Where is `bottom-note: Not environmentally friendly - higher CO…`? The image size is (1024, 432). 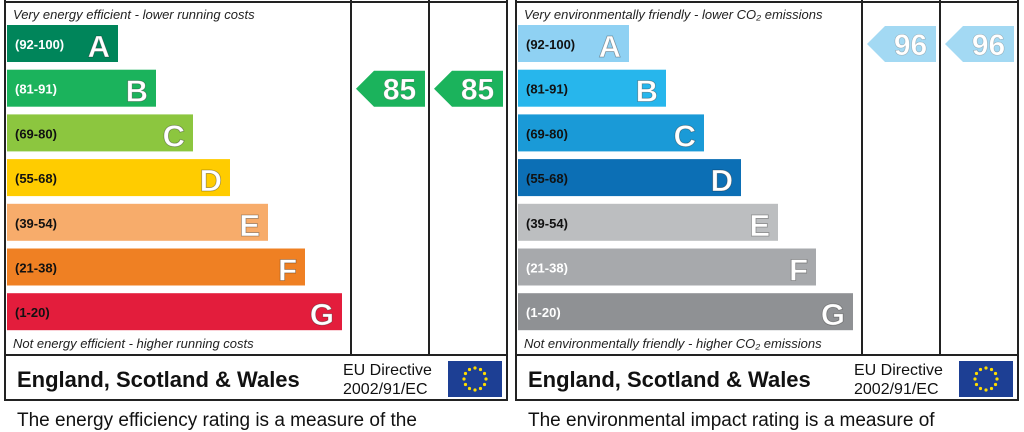
bottom-note: Not environmentally friendly - higher CO… is located at coordinates (673, 343).